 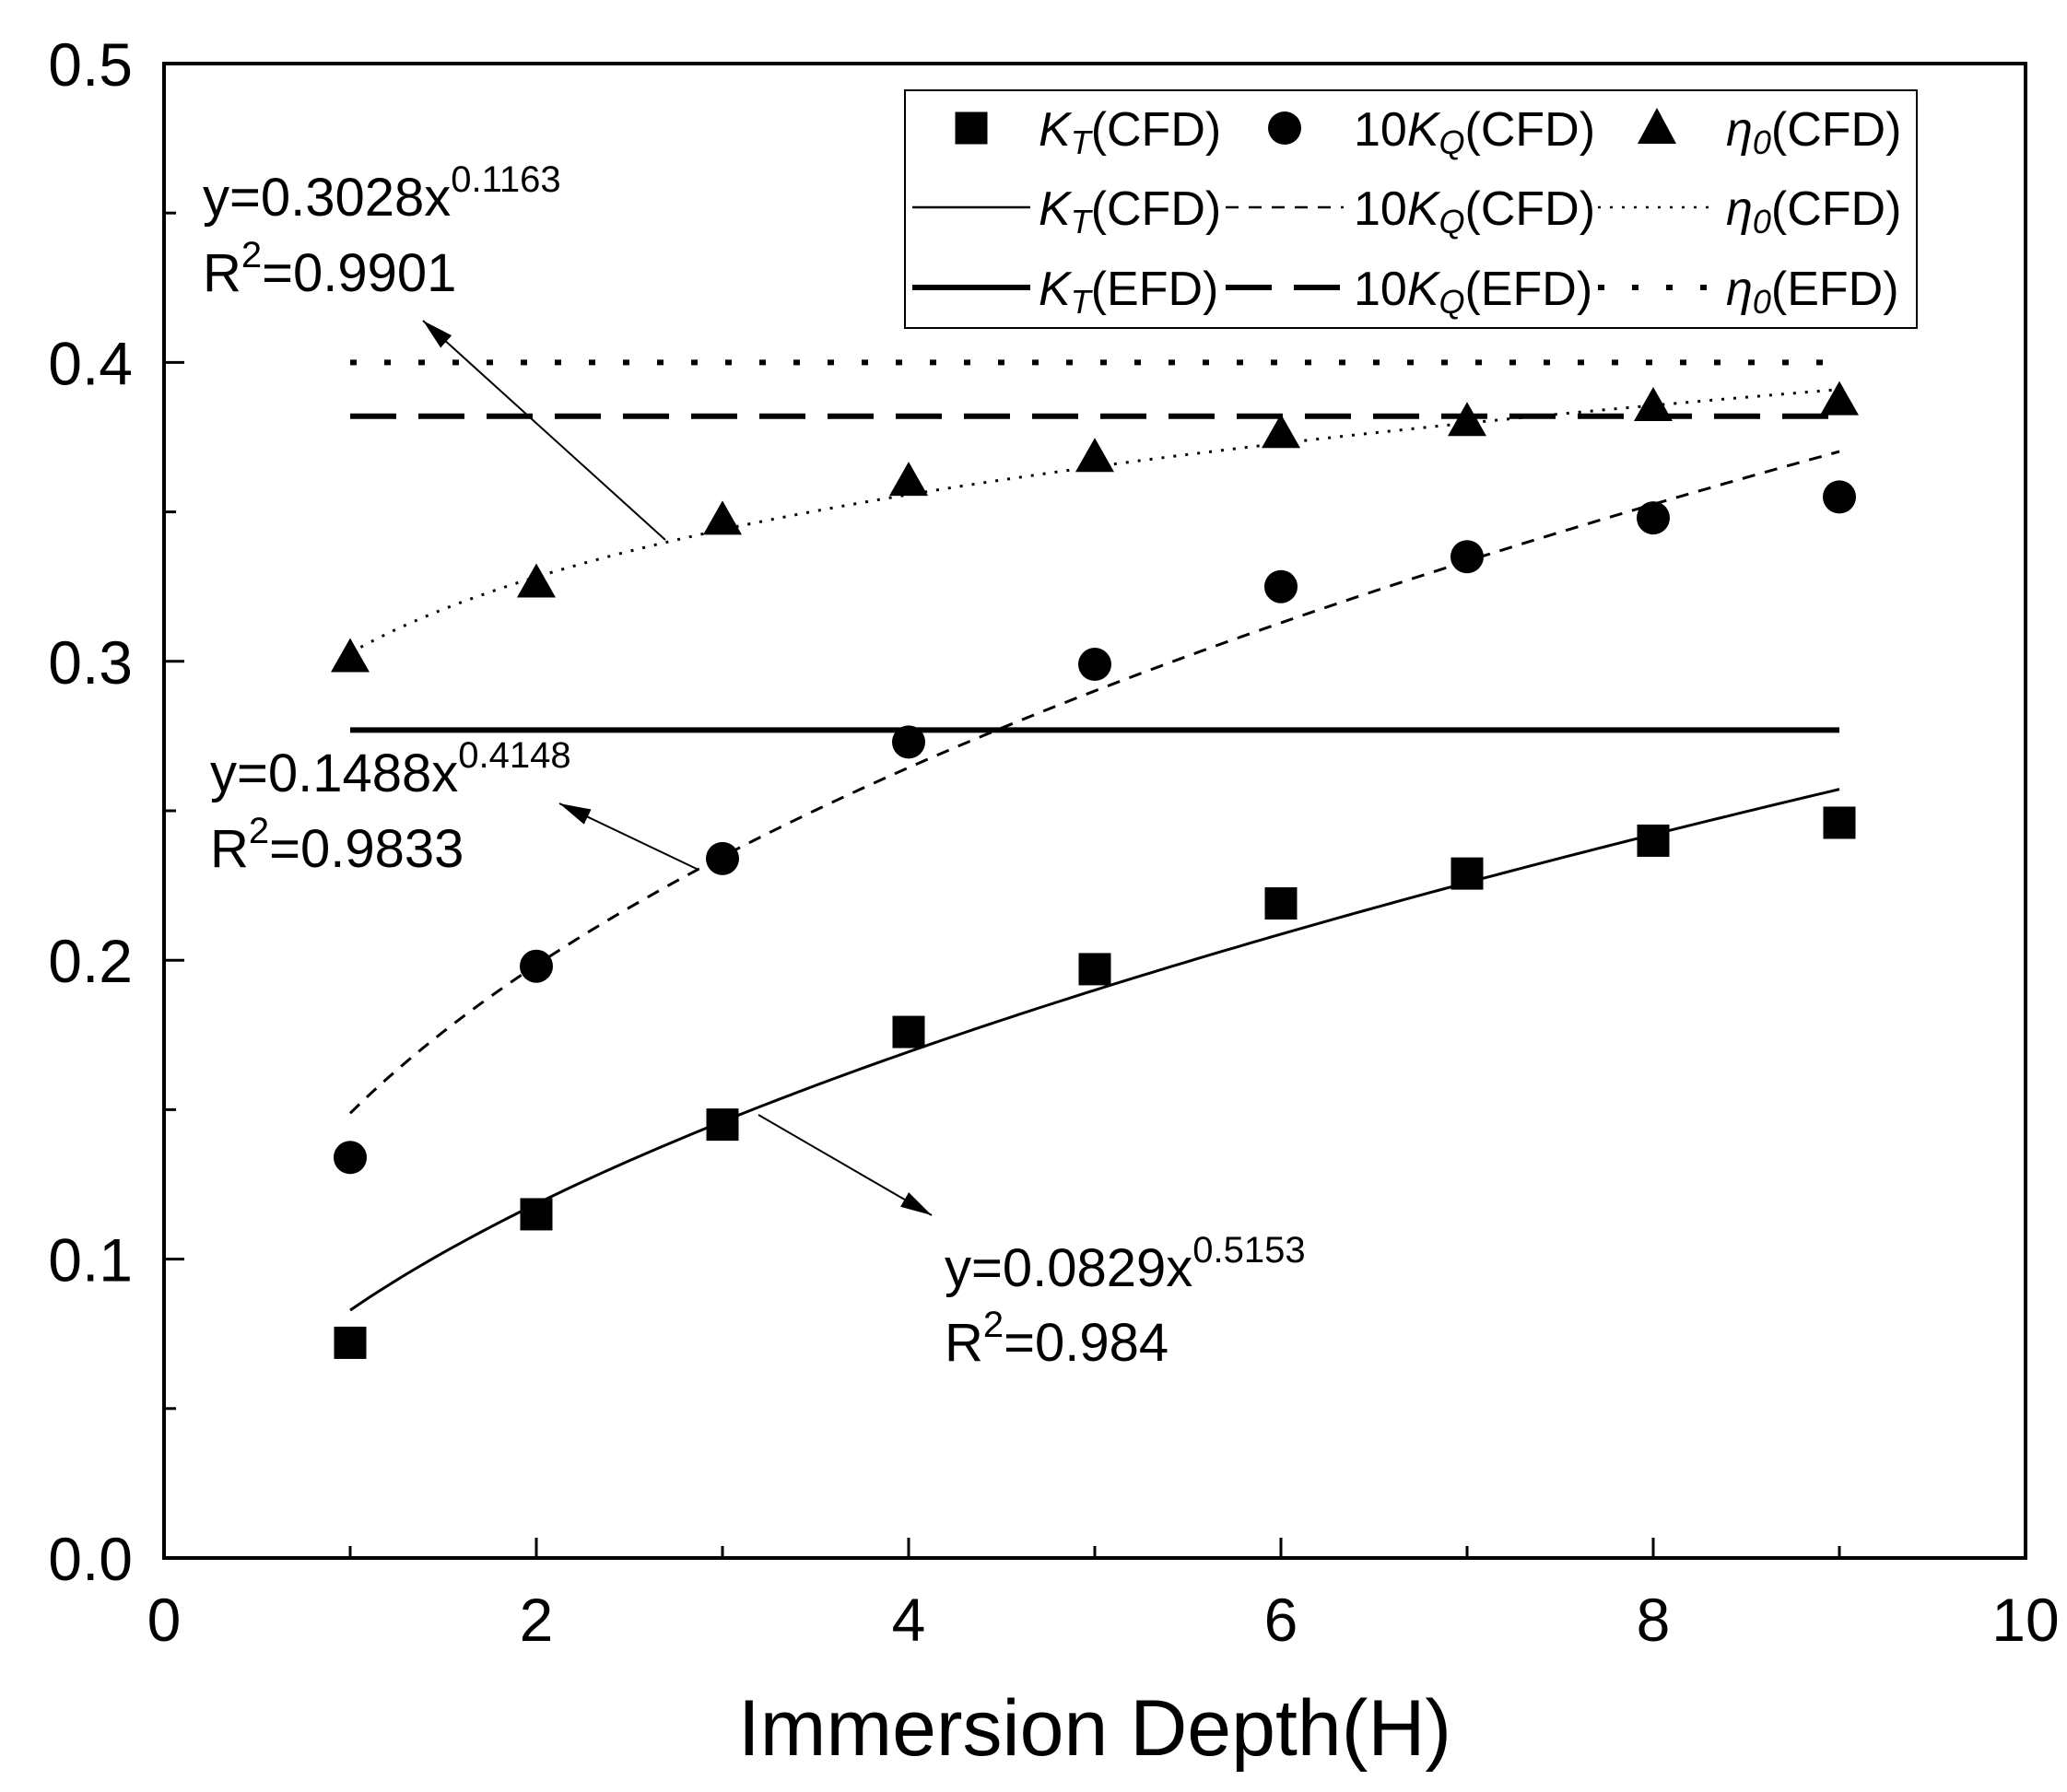 I want to click on fit-r-squared: R2=0.984, so click(x=1057, y=1339).